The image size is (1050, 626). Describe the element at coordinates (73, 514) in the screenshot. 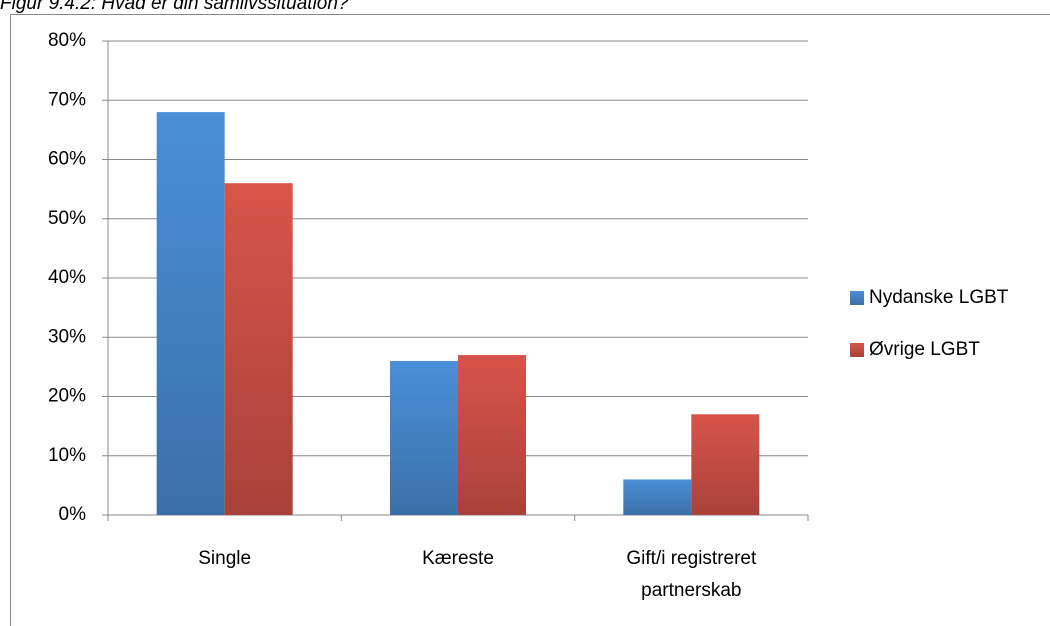

I see `y-tick-label: 0%` at that location.